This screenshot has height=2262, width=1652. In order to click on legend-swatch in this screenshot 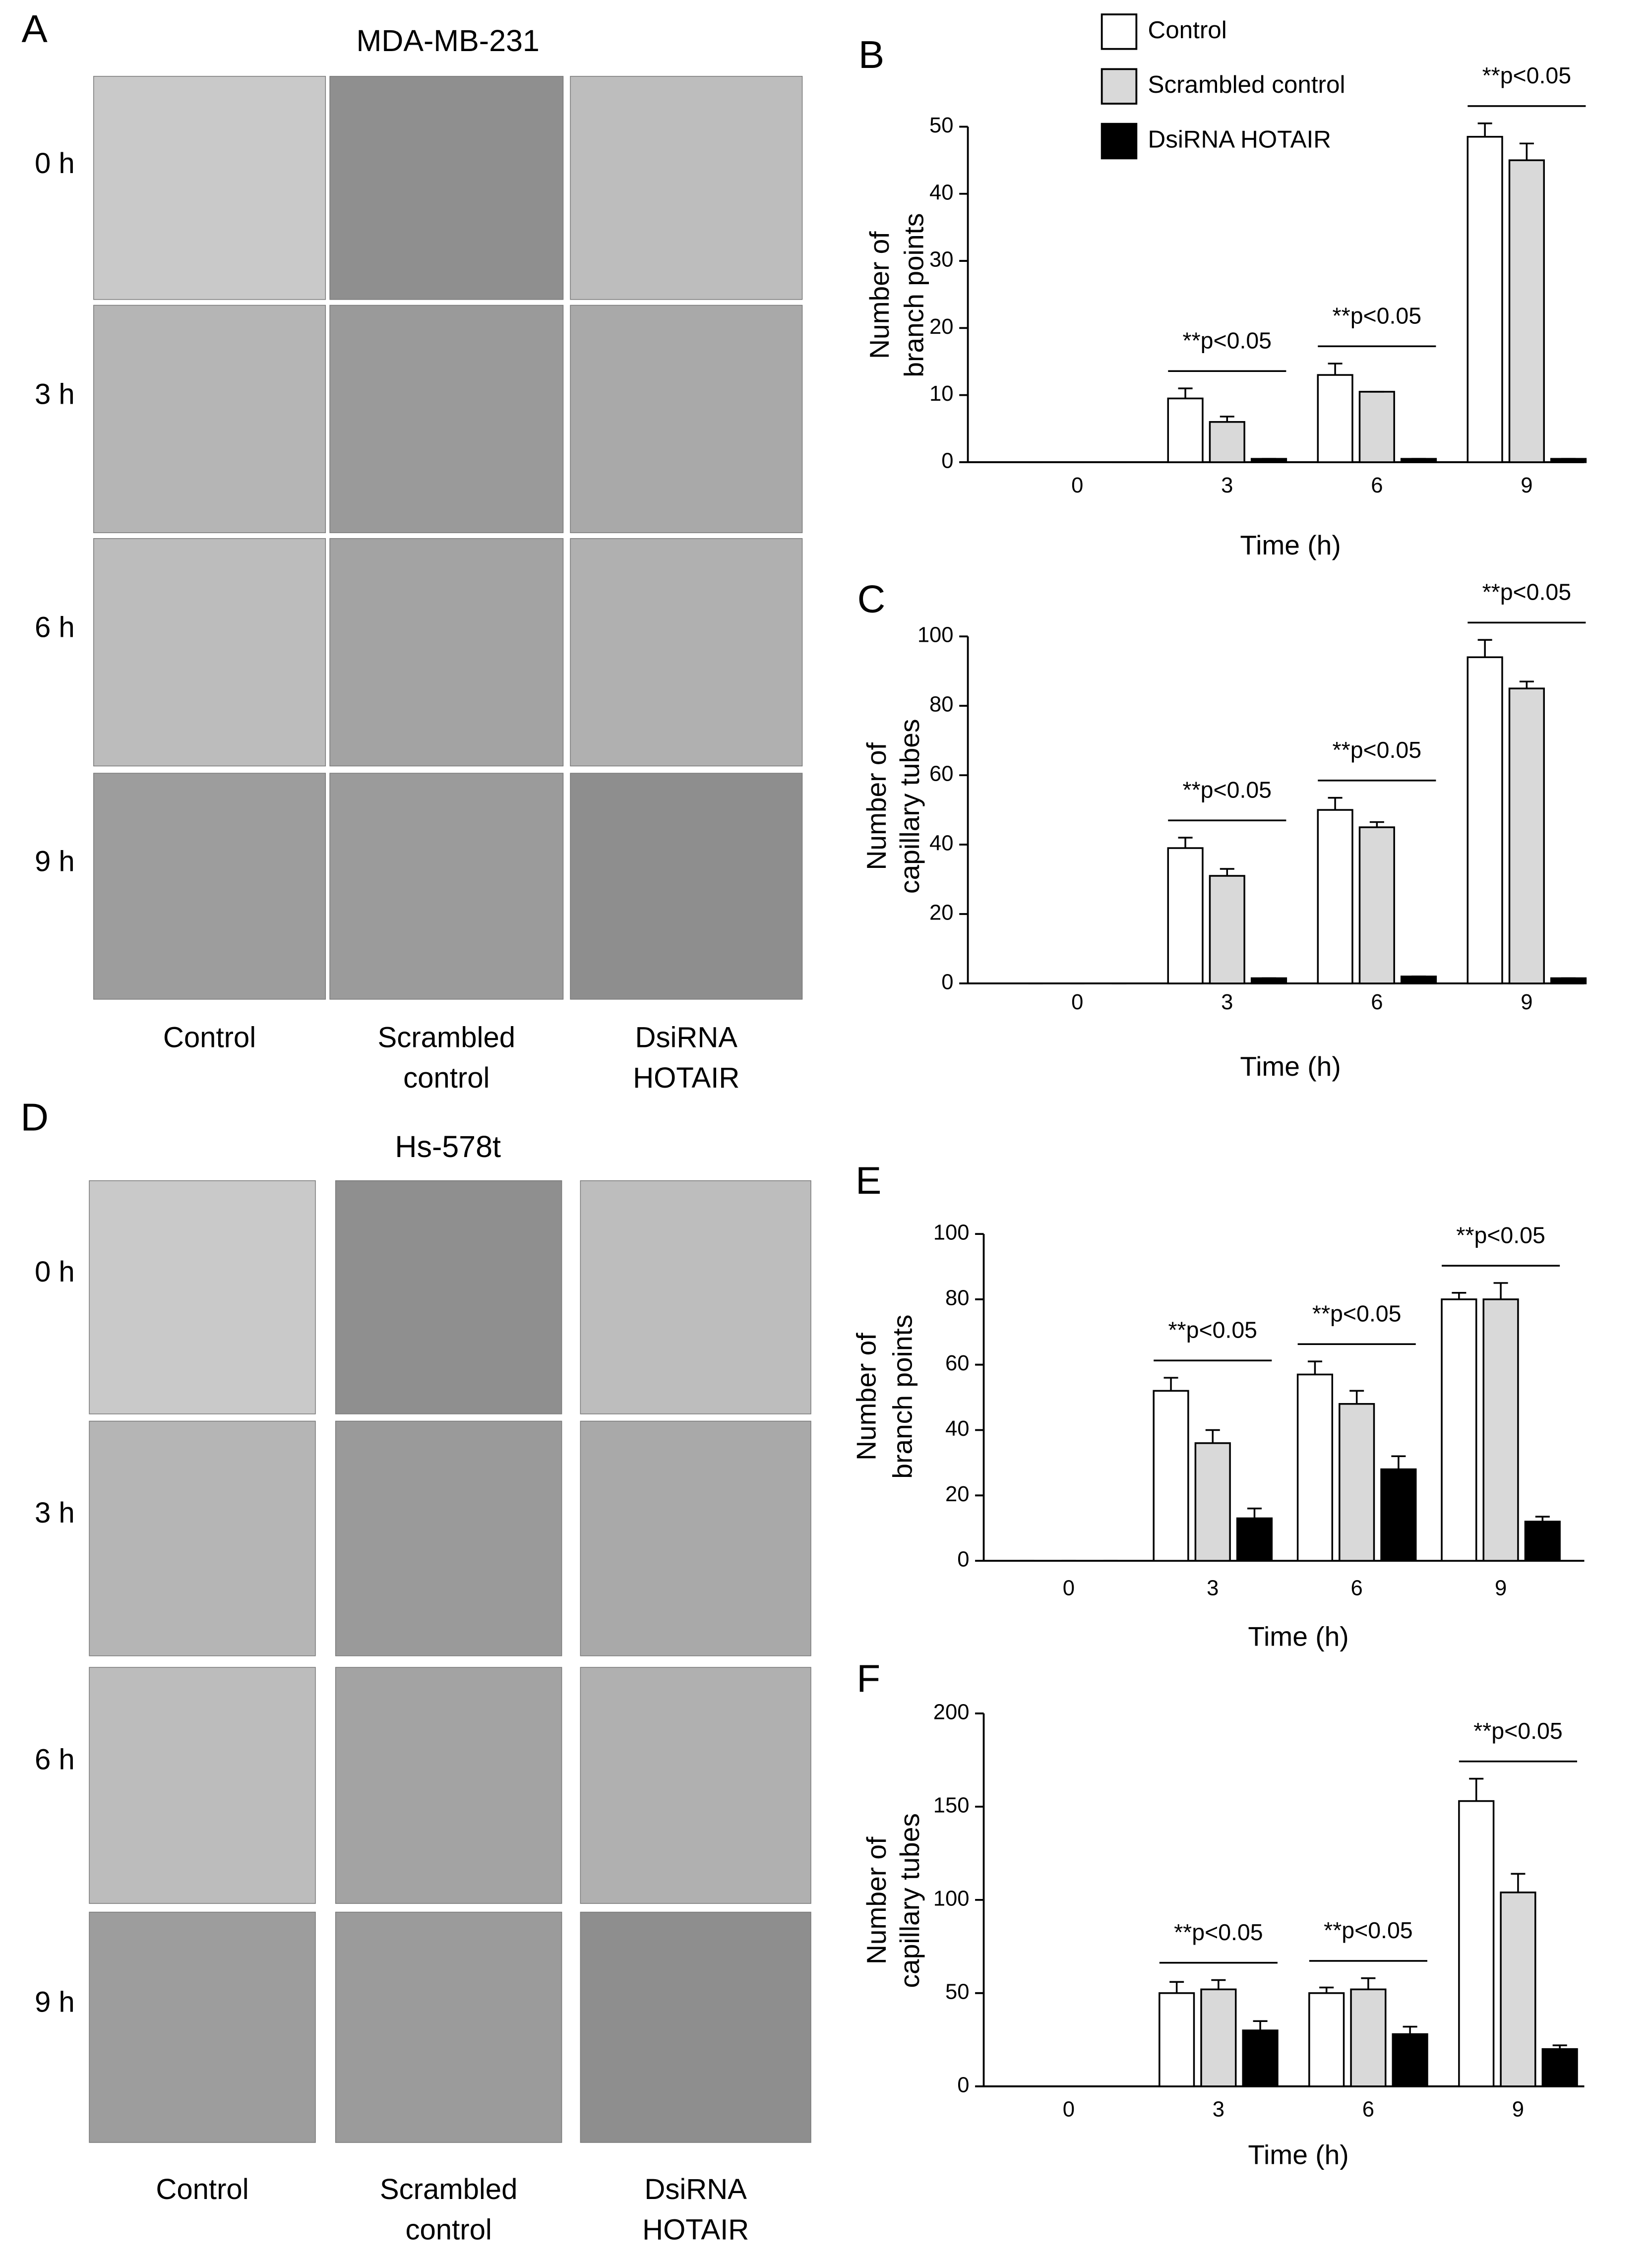, I will do `click(1120, 31)`.